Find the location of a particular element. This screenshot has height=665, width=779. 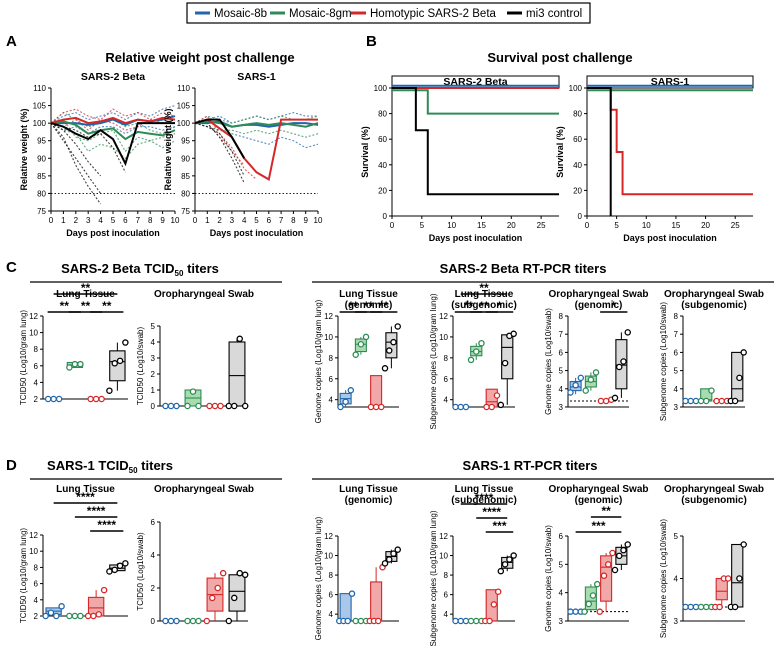

y-tick-label: 75 is located at coordinates (185, 211).